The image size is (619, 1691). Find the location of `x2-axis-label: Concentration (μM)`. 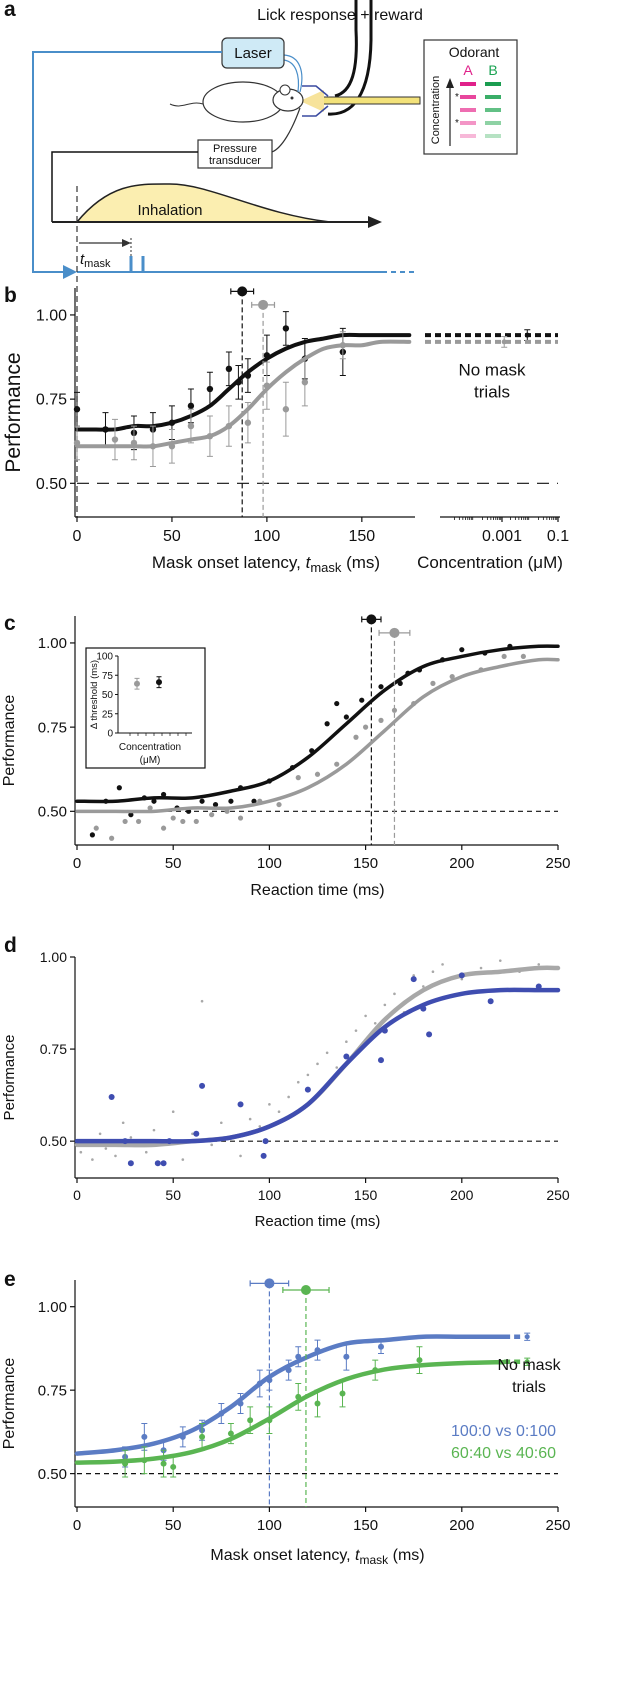

x2-axis-label: Concentration (μM) is located at coordinates (490, 562).